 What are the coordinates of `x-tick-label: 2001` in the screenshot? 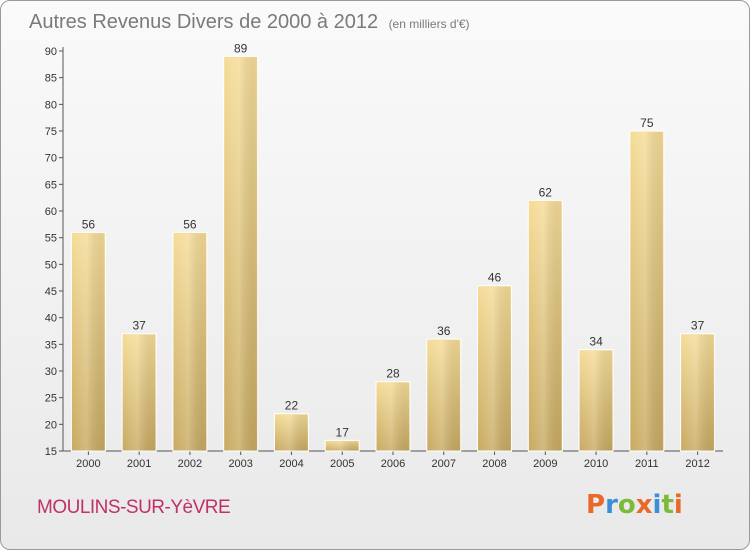 It's located at (139, 464).